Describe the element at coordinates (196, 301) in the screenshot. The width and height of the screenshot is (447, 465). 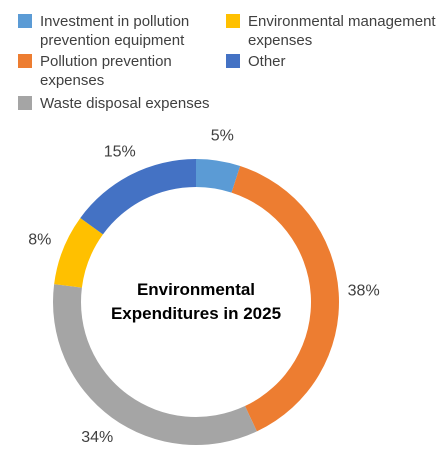
I see `chart-title: Environmental Expenditures in 2025` at that location.